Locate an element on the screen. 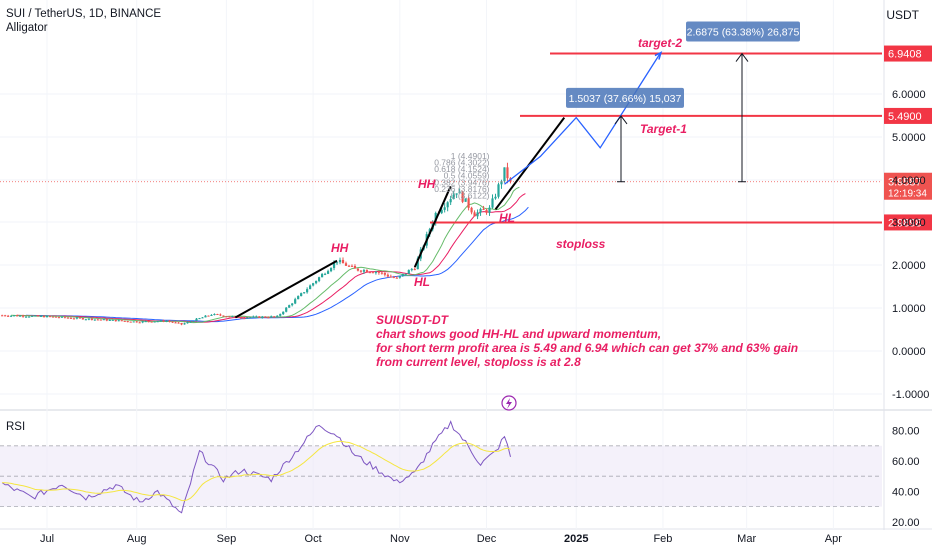 The image size is (932, 550). level-price-value: 5.4900 is located at coordinates (905, 117).